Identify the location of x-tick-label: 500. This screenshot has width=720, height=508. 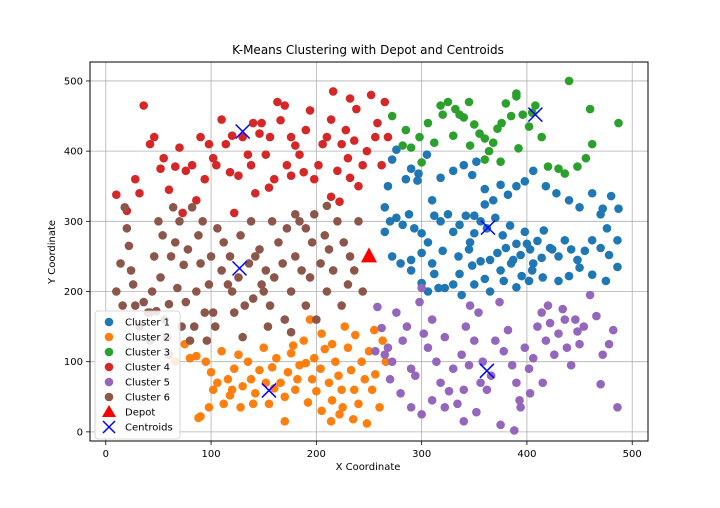
(632, 454).